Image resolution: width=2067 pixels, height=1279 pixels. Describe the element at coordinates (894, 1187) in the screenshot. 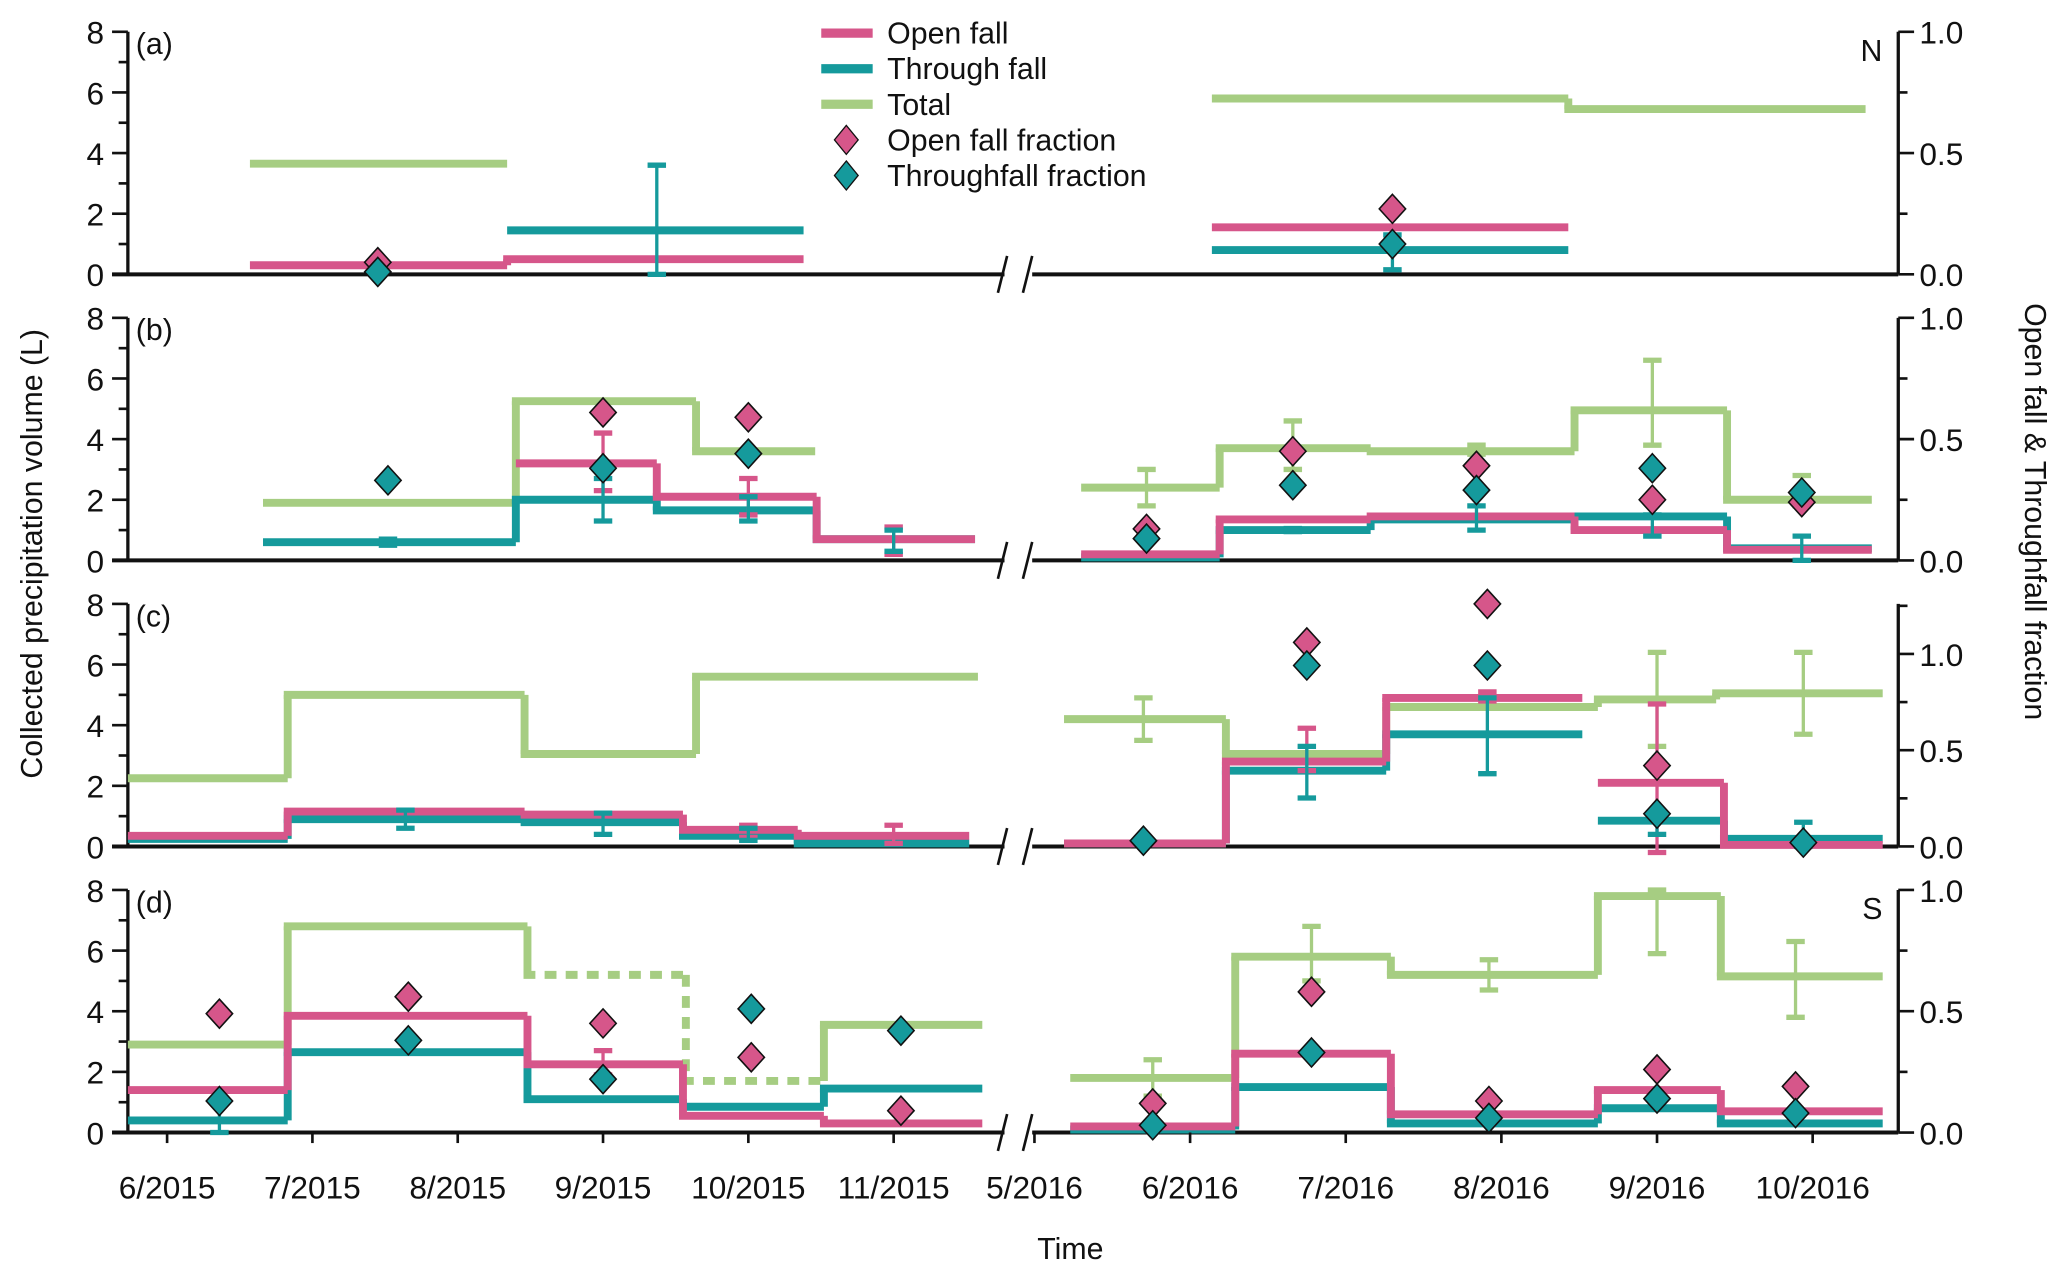

I see `x-tick-label: 11/2015` at that location.